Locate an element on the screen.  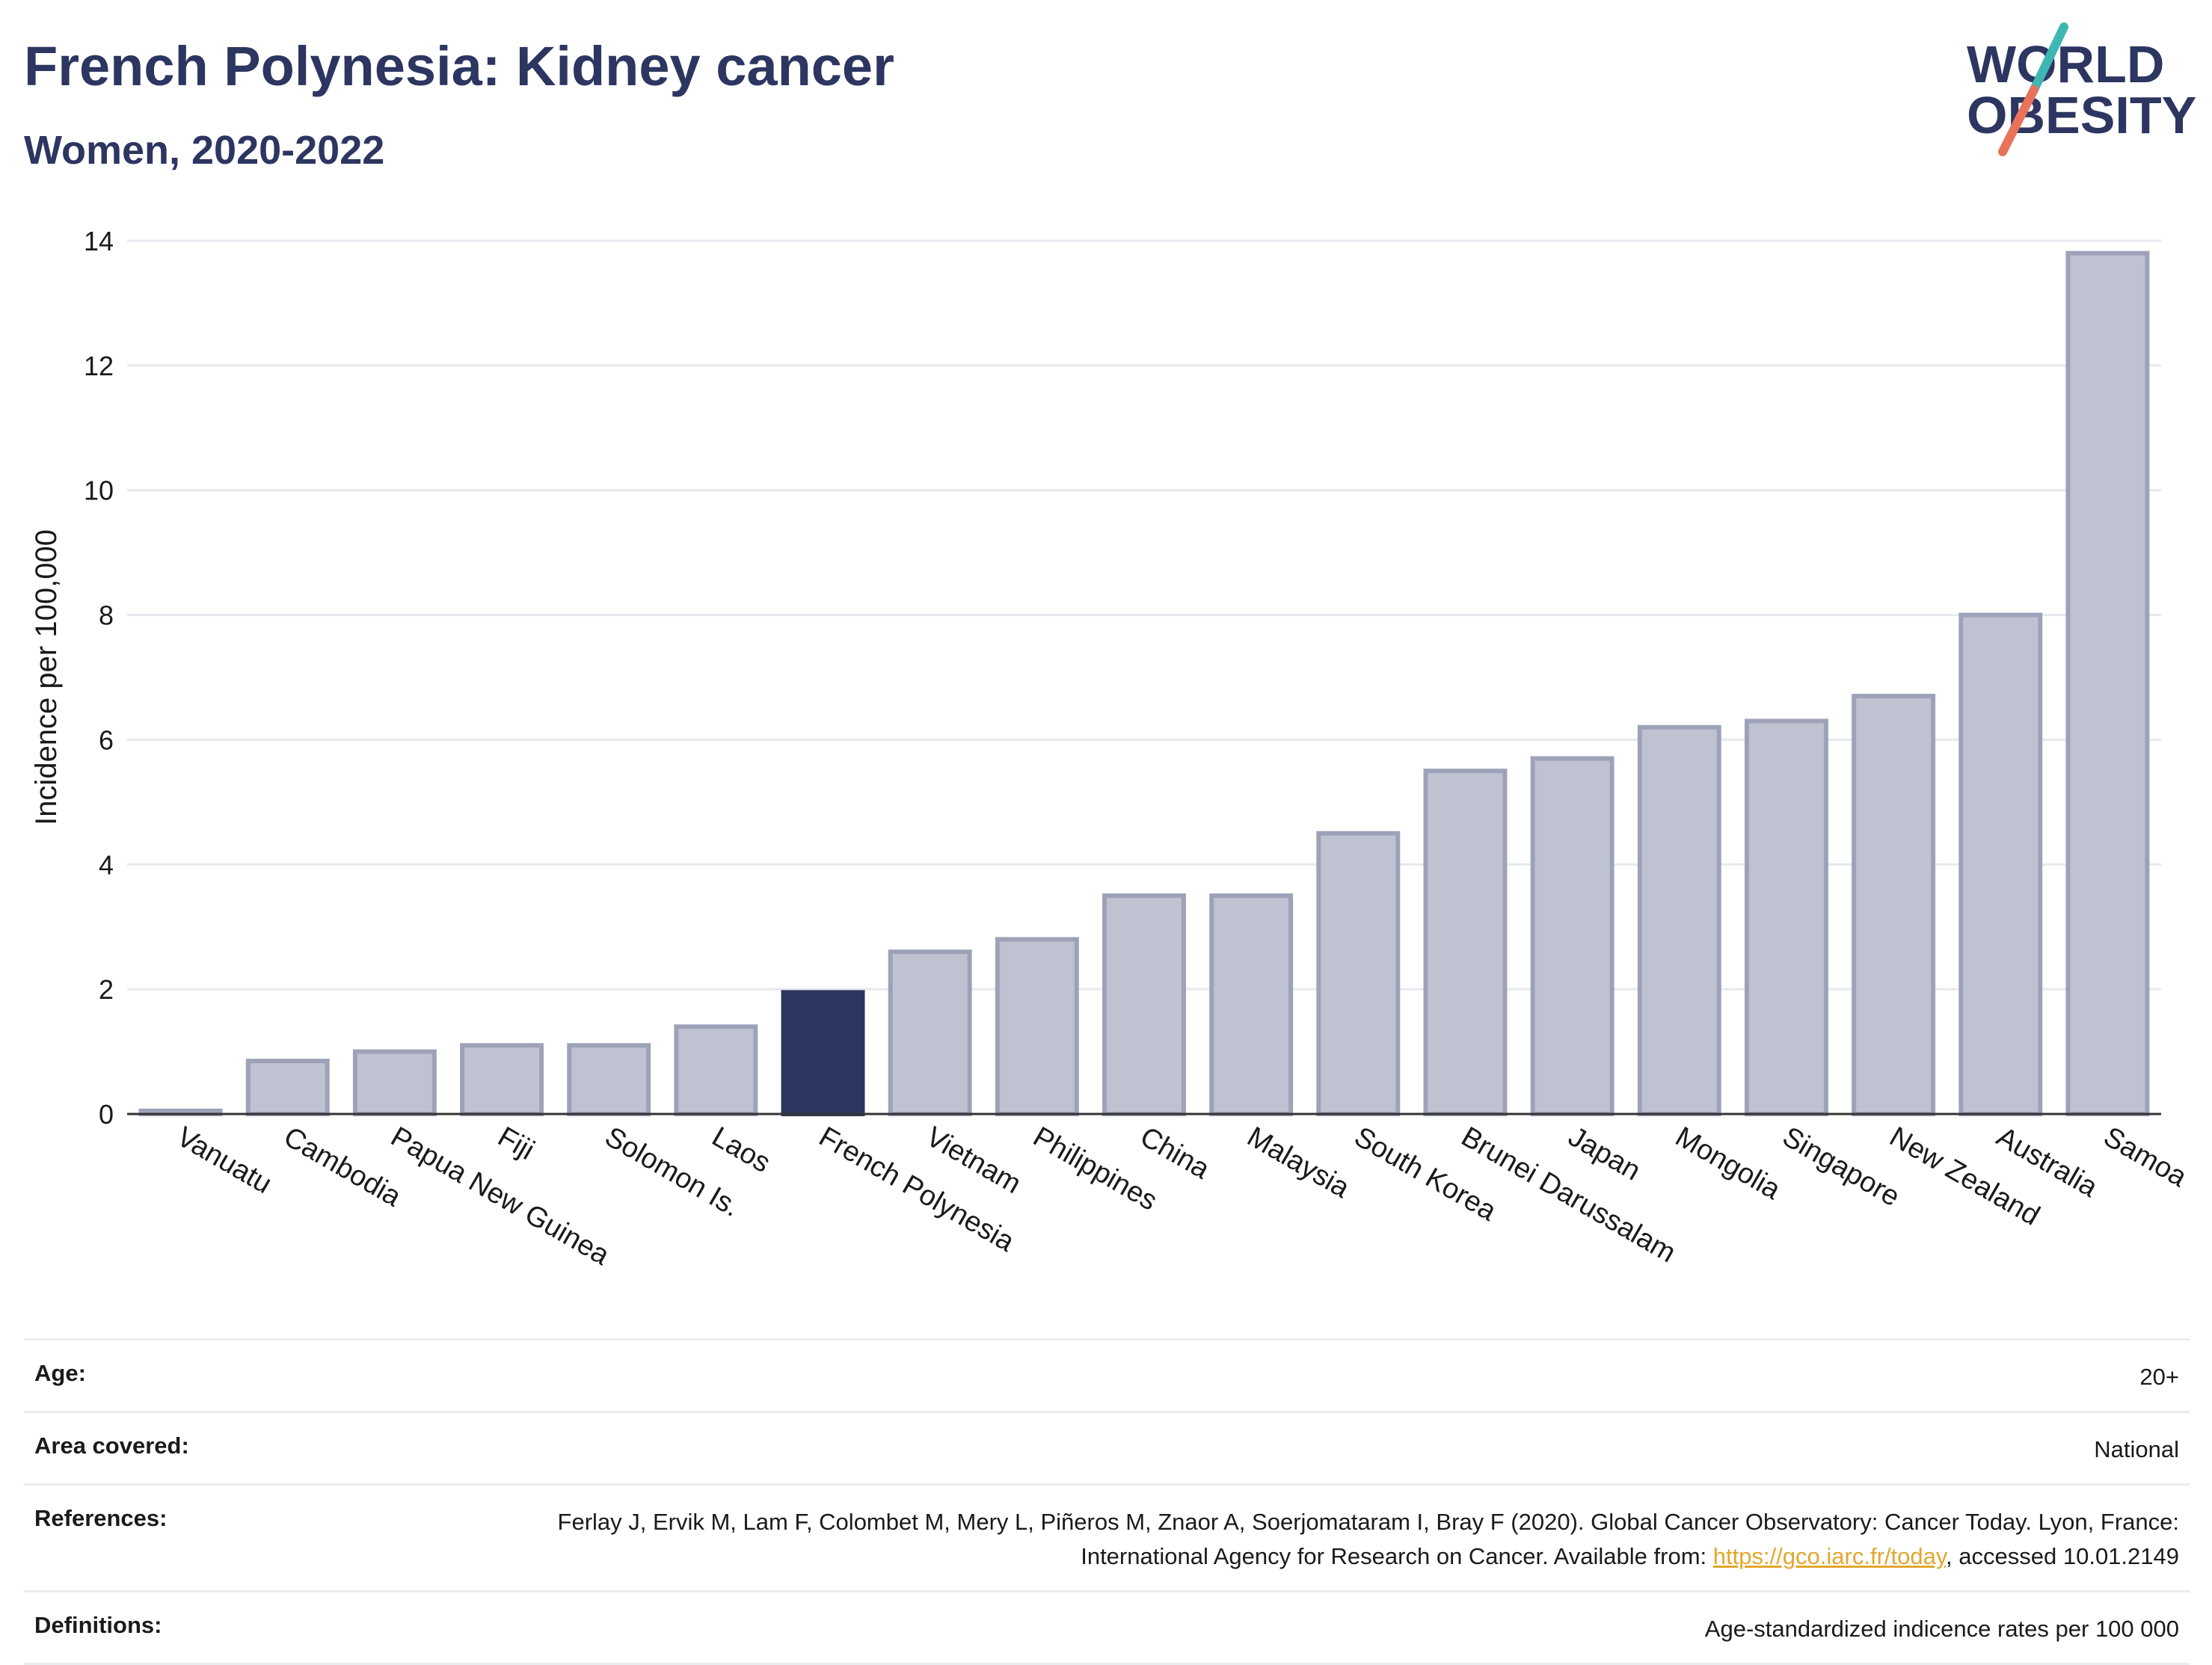
logo-line-world: WORLD is located at coordinates (2065, 64).